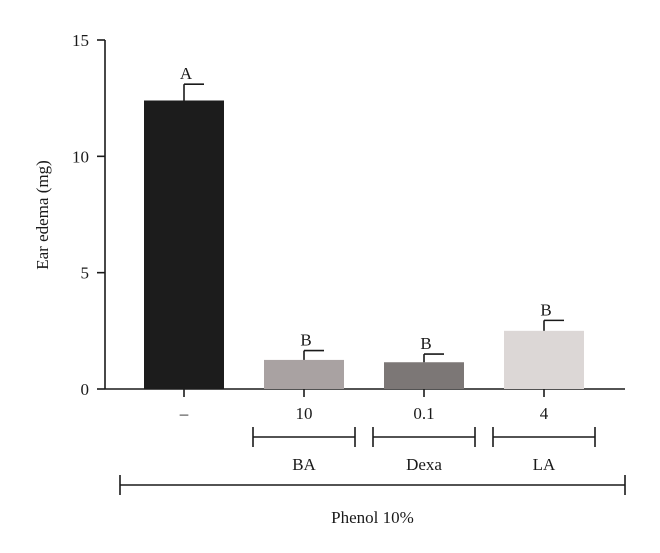  Describe the element at coordinates (184, 413) in the screenshot. I see `x-tick-label: –` at that location.